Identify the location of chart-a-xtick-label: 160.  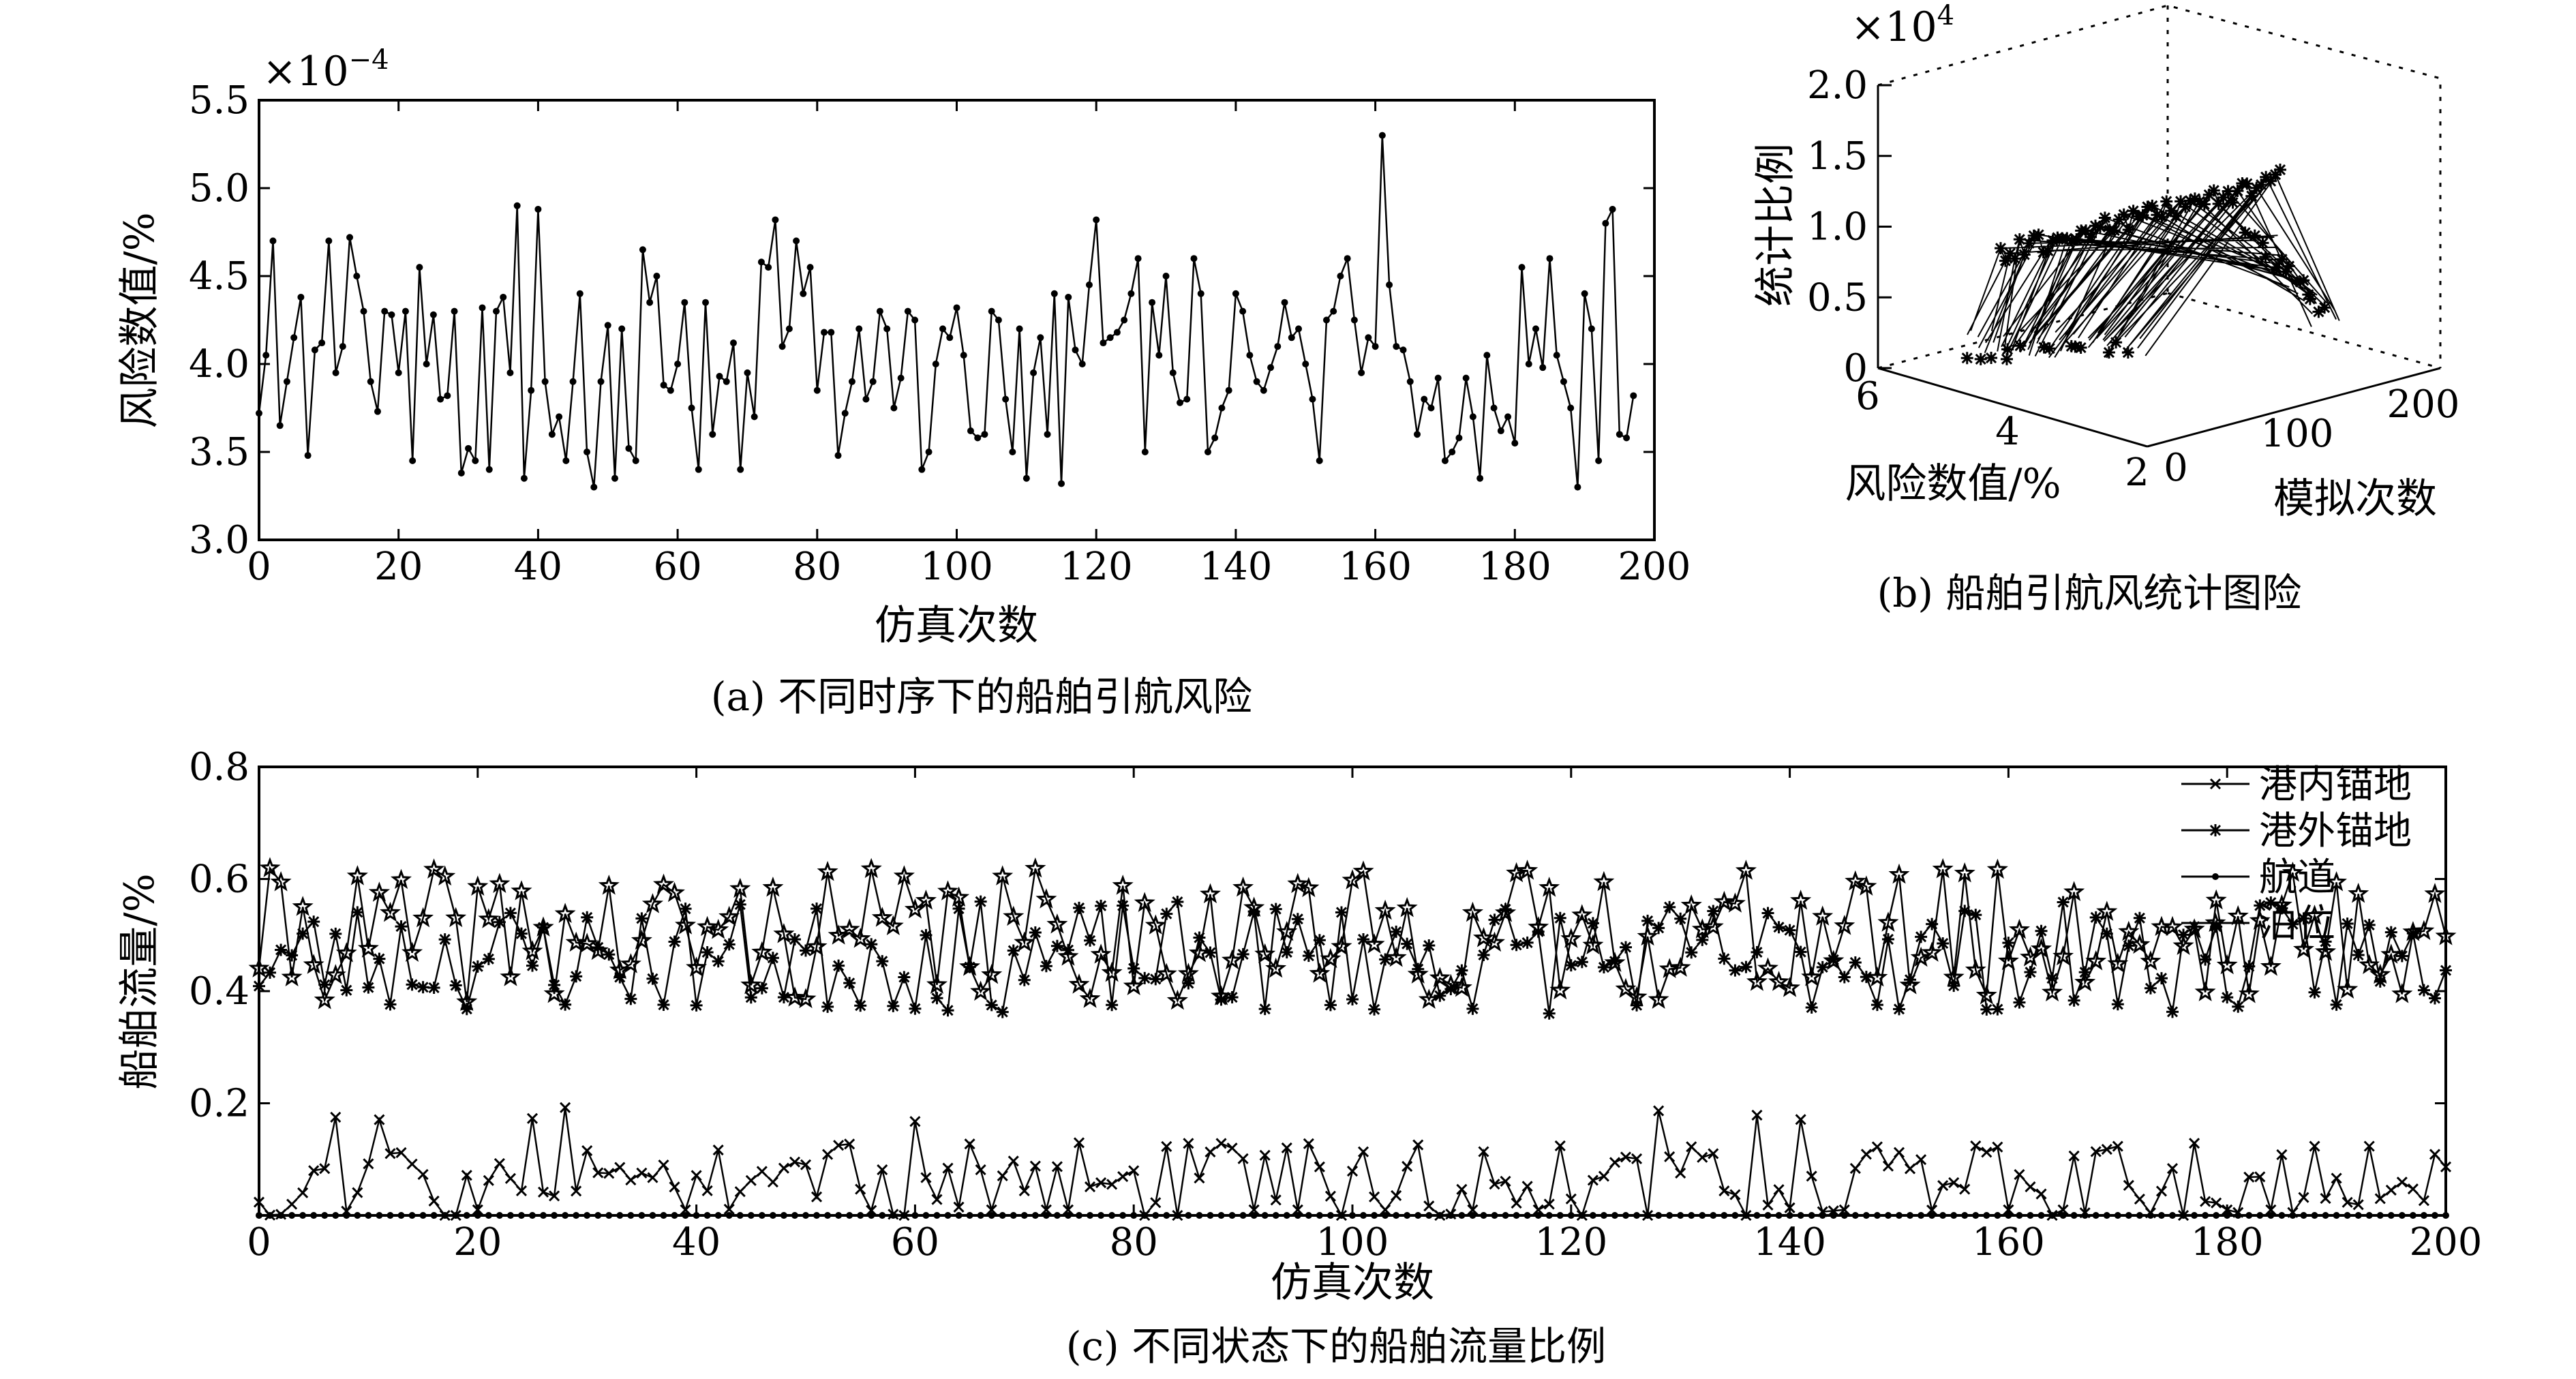
(1376, 567).